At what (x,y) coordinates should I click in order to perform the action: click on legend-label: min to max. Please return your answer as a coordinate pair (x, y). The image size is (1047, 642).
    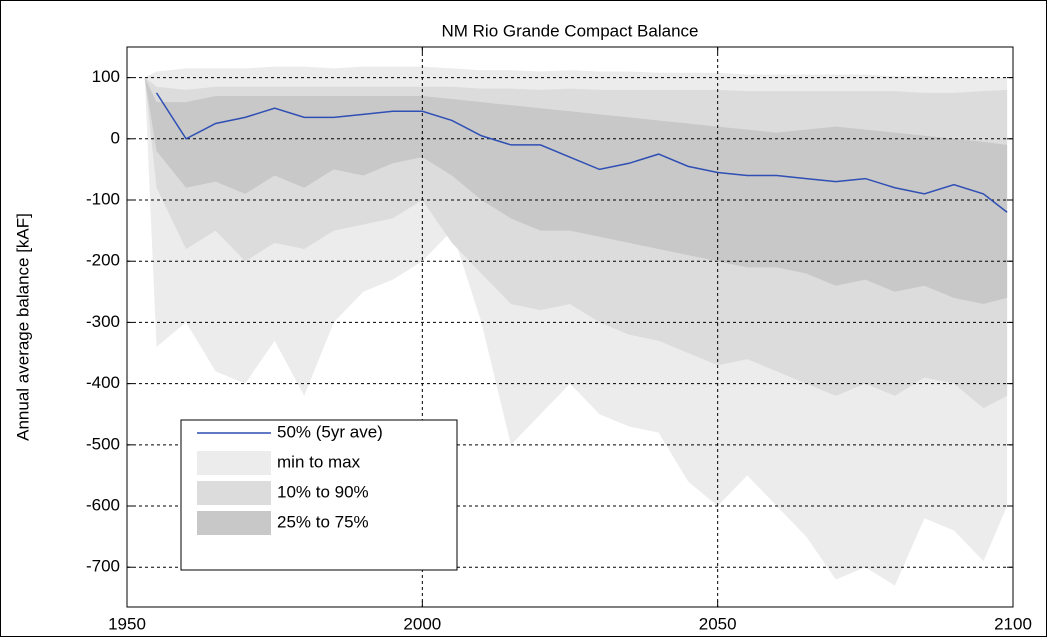
    Looking at the image, I should click on (319, 461).